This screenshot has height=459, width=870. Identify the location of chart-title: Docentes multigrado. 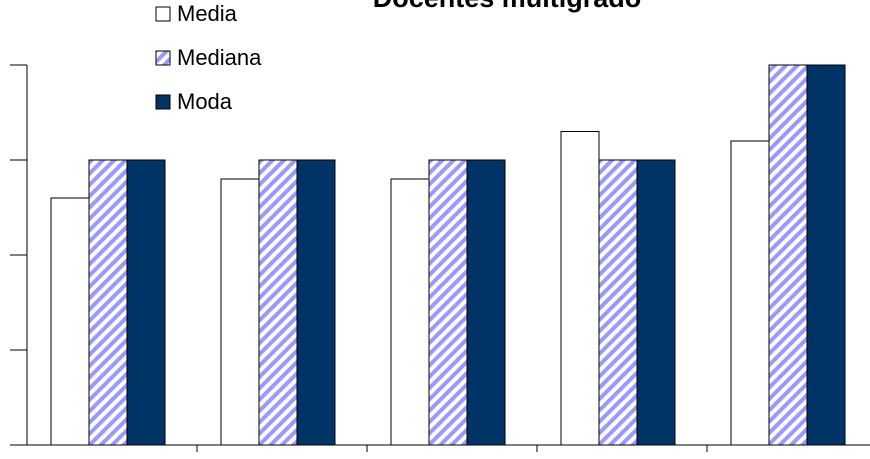
(507, 6).